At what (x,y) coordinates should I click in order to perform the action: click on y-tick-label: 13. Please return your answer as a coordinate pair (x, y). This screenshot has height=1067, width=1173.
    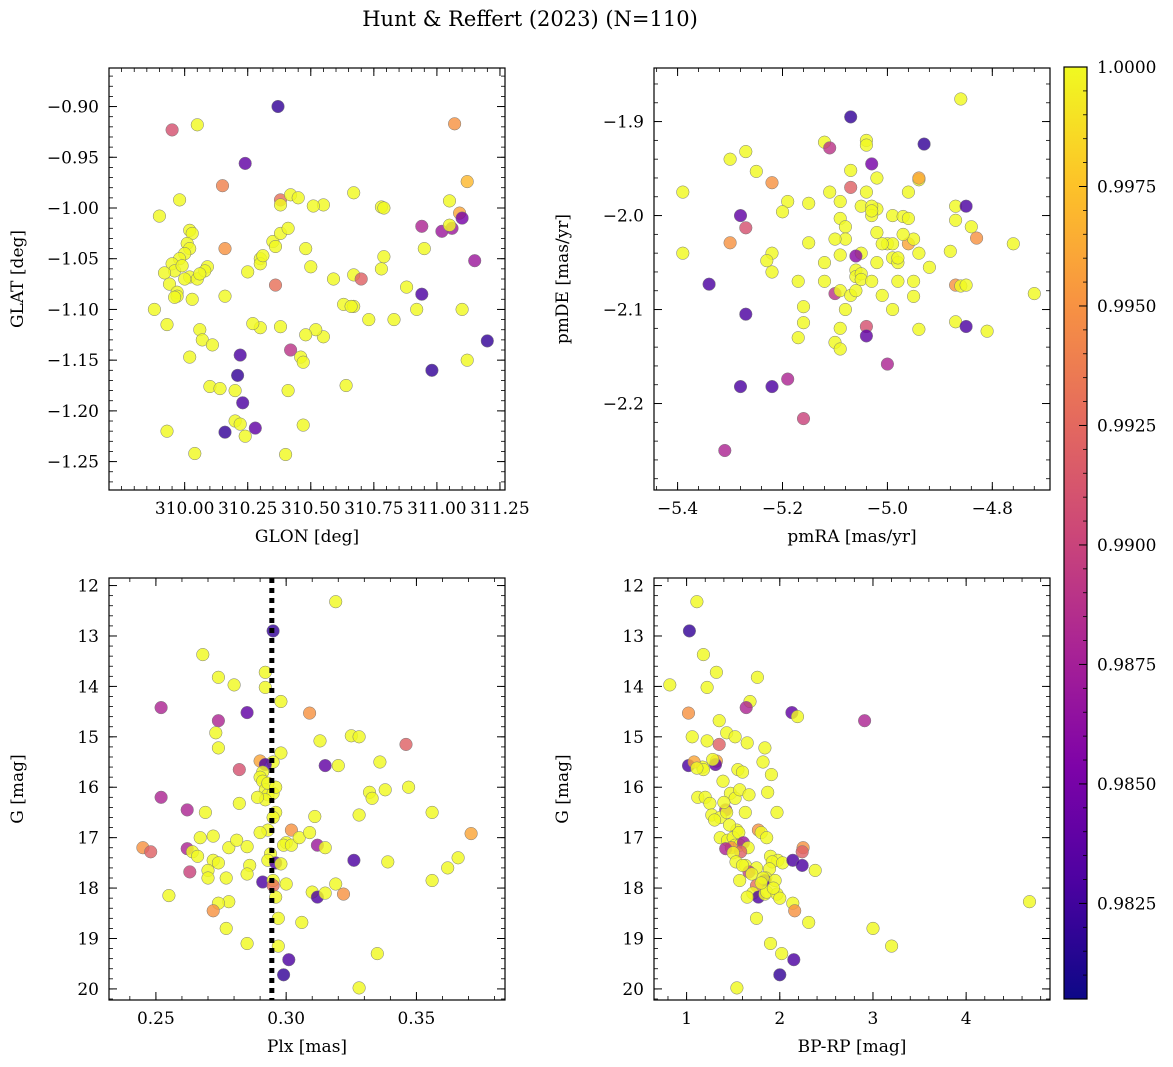
    Looking at the image, I should click on (88, 637).